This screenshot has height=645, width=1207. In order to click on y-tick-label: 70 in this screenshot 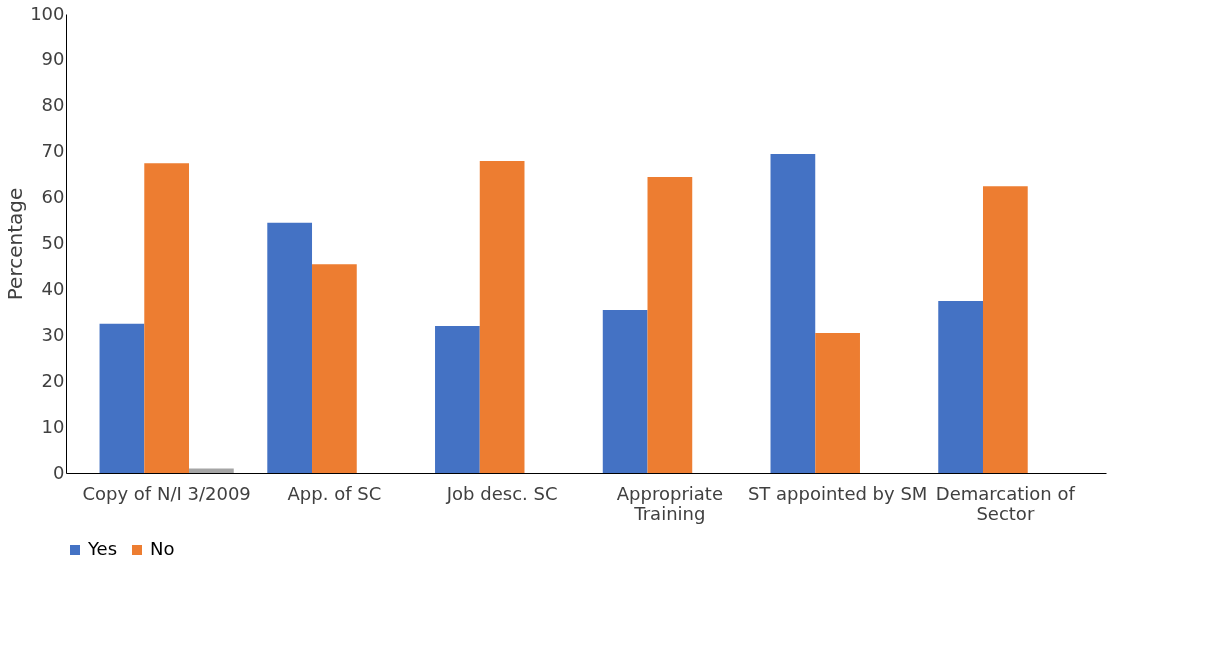, I will do `click(53, 151)`.